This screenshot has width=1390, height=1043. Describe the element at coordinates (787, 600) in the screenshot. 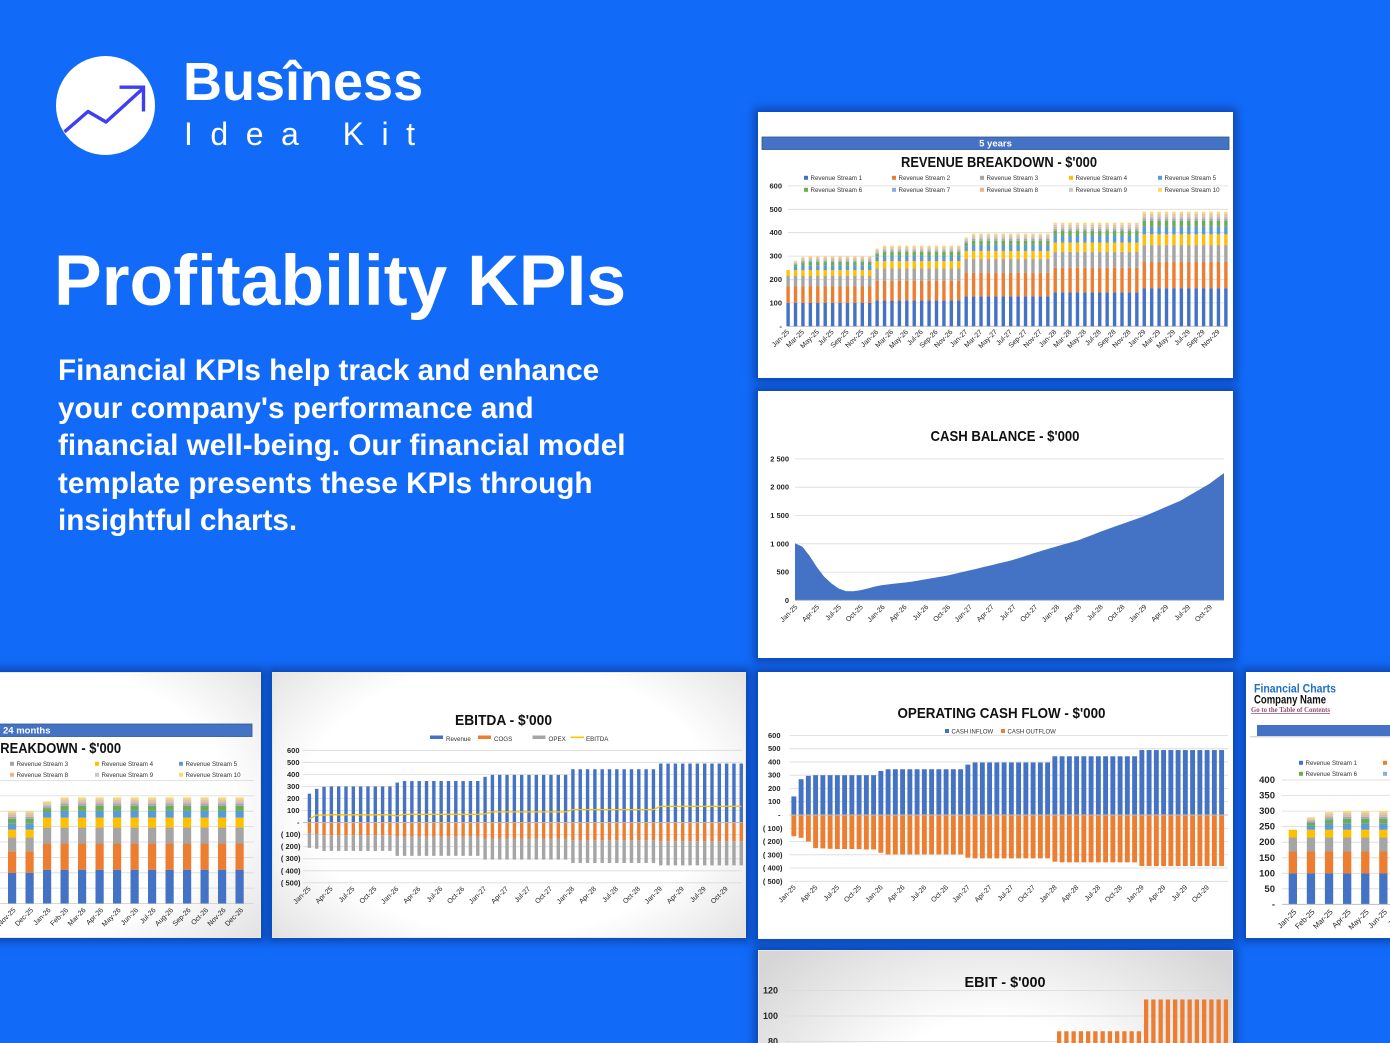

I see `svg-text: 0` at that location.